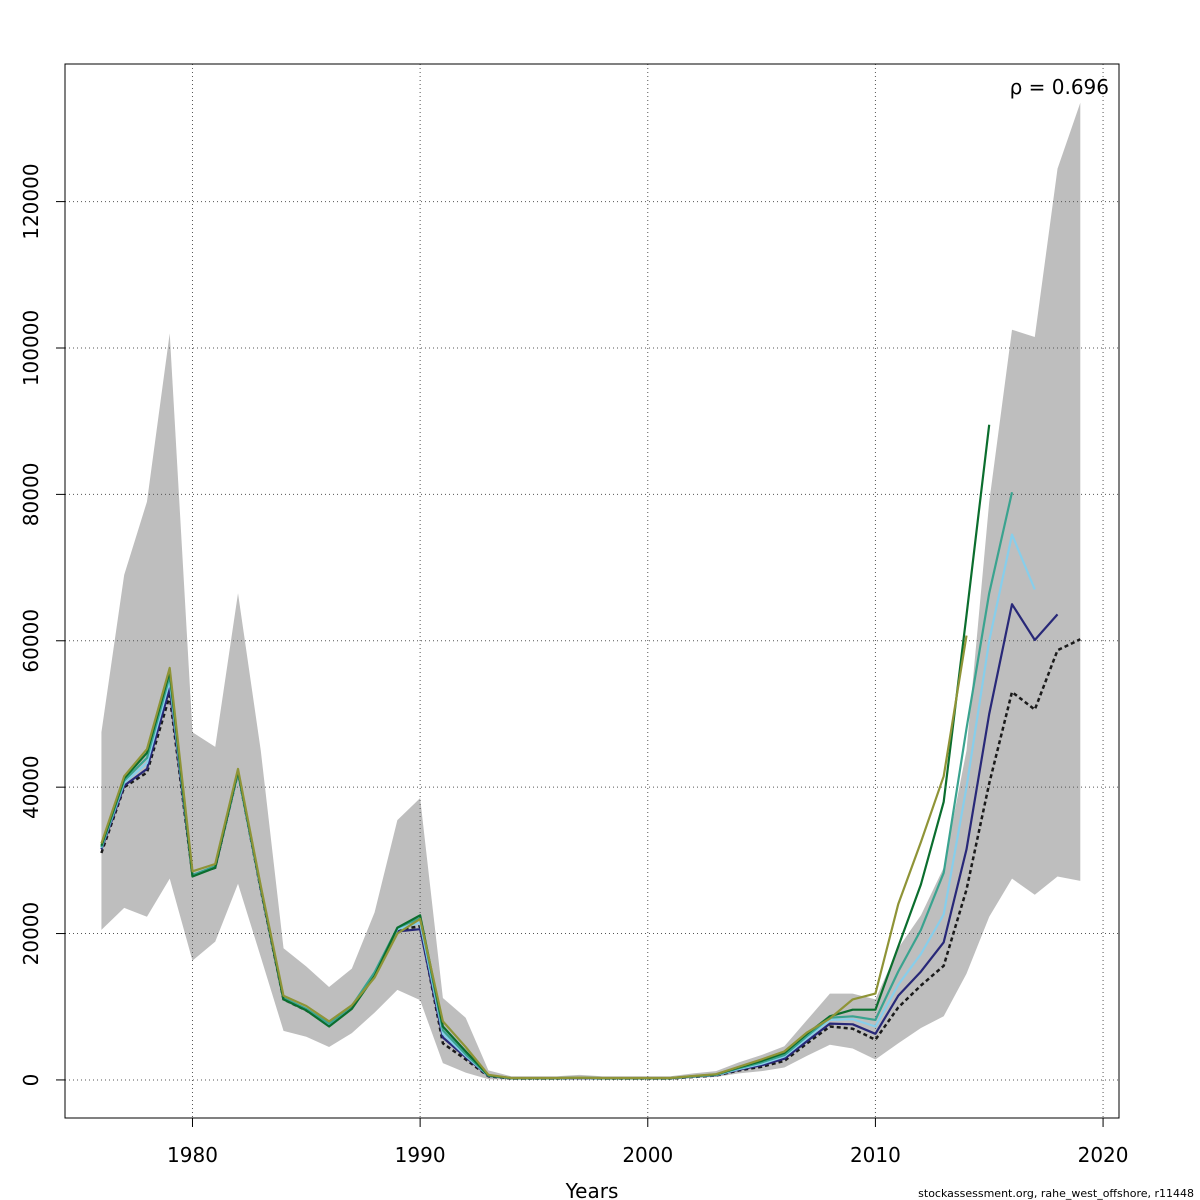 The height and width of the screenshot is (1200, 1200). I want to click on y-tick-label: 40000, so click(31, 787).